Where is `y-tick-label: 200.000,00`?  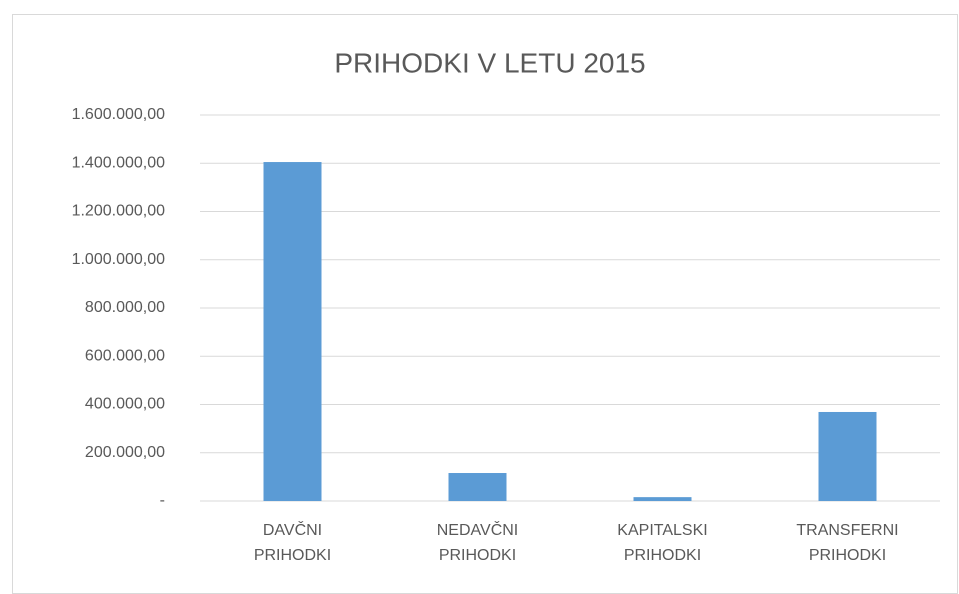
y-tick-label: 200.000,00 is located at coordinates (125, 452).